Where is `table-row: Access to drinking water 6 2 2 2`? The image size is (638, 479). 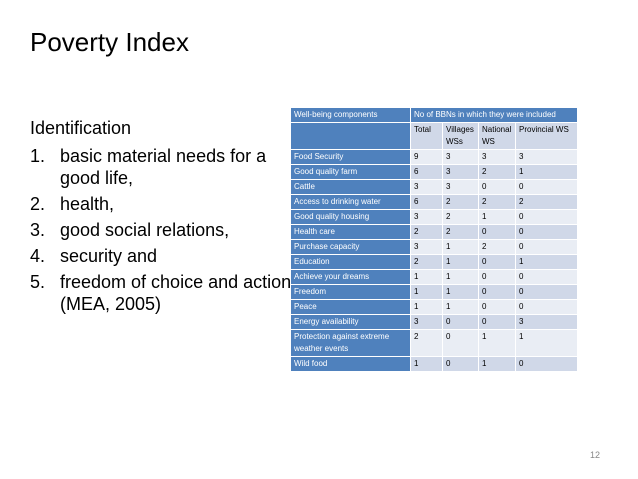 table-row: Access to drinking water 6 2 2 2 is located at coordinates (434, 202).